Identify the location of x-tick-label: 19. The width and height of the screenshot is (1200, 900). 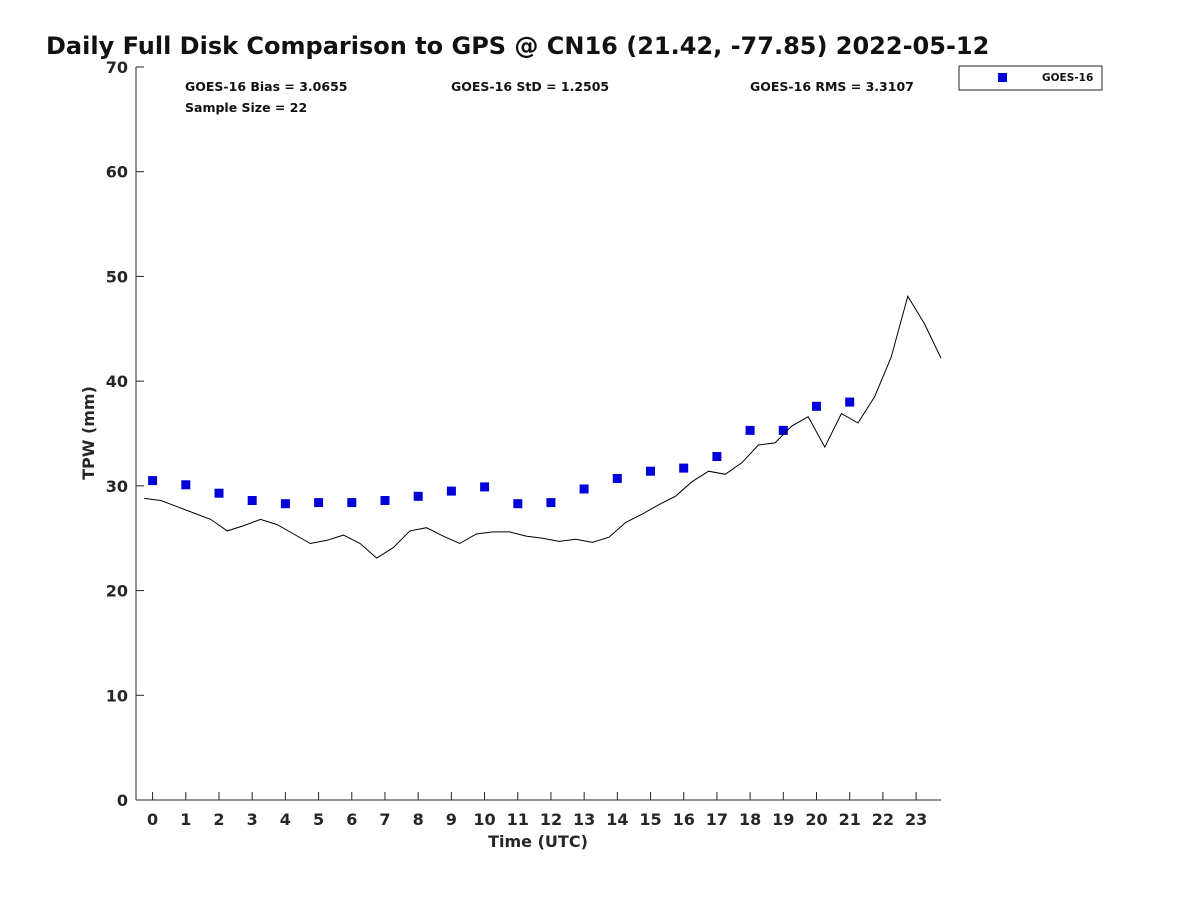
(783, 819).